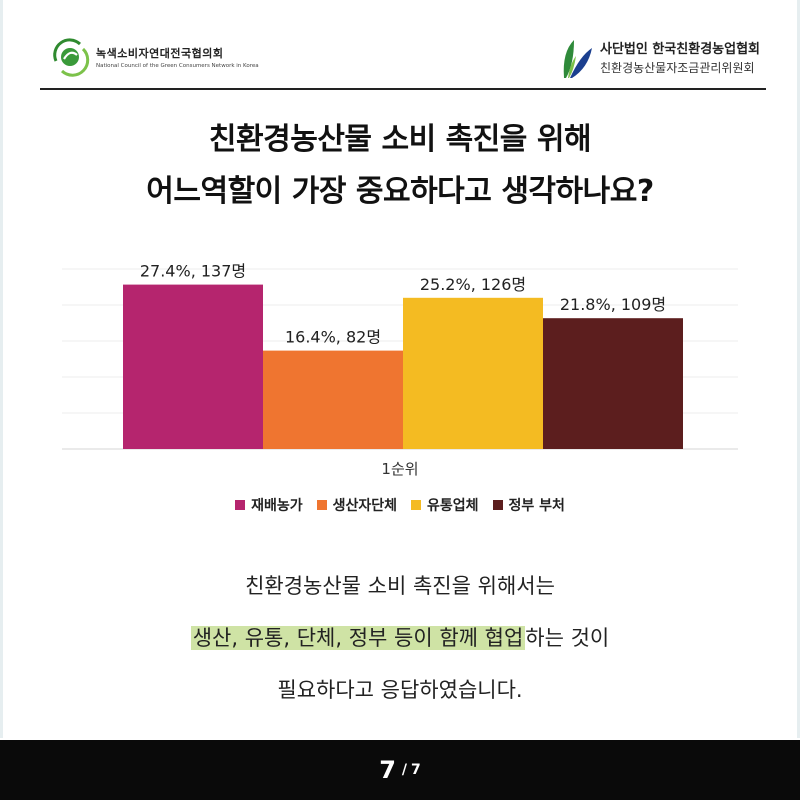  What do you see at coordinates (364, 506) in the screenshot?
I see `legend-label: 생산자단체` at bounding box center [364, 506].